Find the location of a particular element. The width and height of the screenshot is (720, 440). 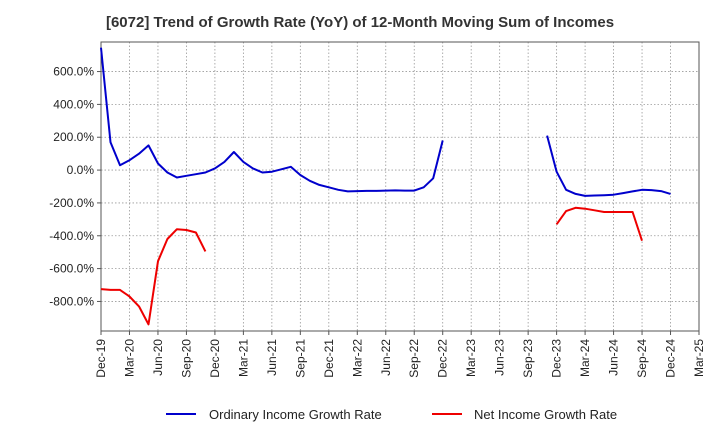

x-tick-label: Dec-23 is located at coordinates (557, 358).